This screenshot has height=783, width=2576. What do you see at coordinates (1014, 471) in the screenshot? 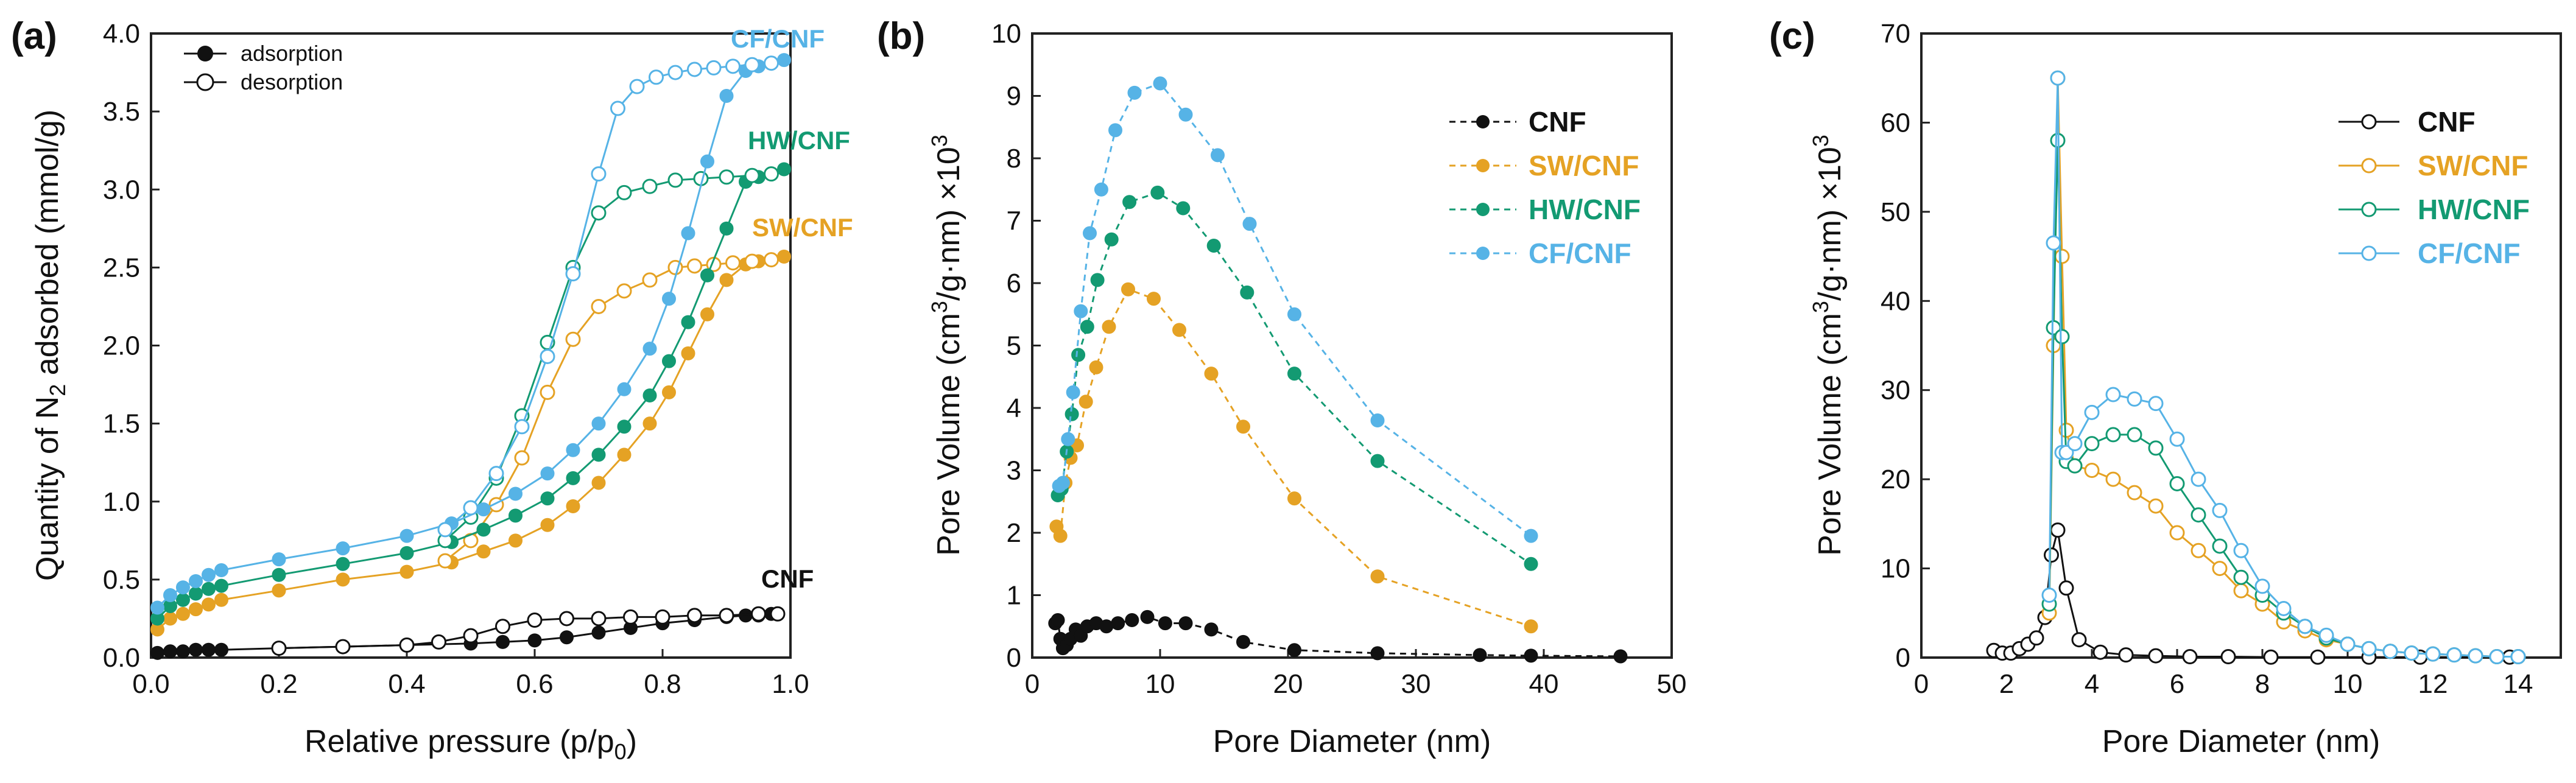
I see `panel-b-ytick-label: 3` at bounding box center [1014, 471].